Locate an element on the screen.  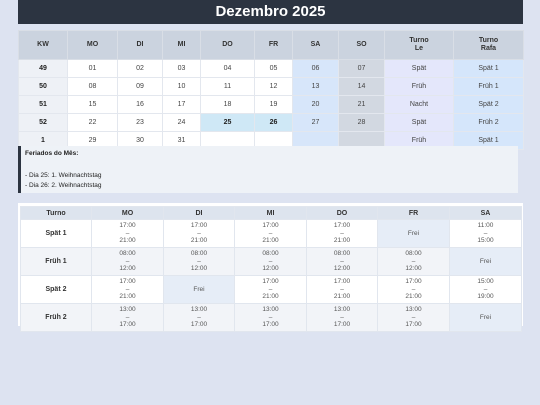
calendar-header: Turno Le is located at coordinates (419, 45).